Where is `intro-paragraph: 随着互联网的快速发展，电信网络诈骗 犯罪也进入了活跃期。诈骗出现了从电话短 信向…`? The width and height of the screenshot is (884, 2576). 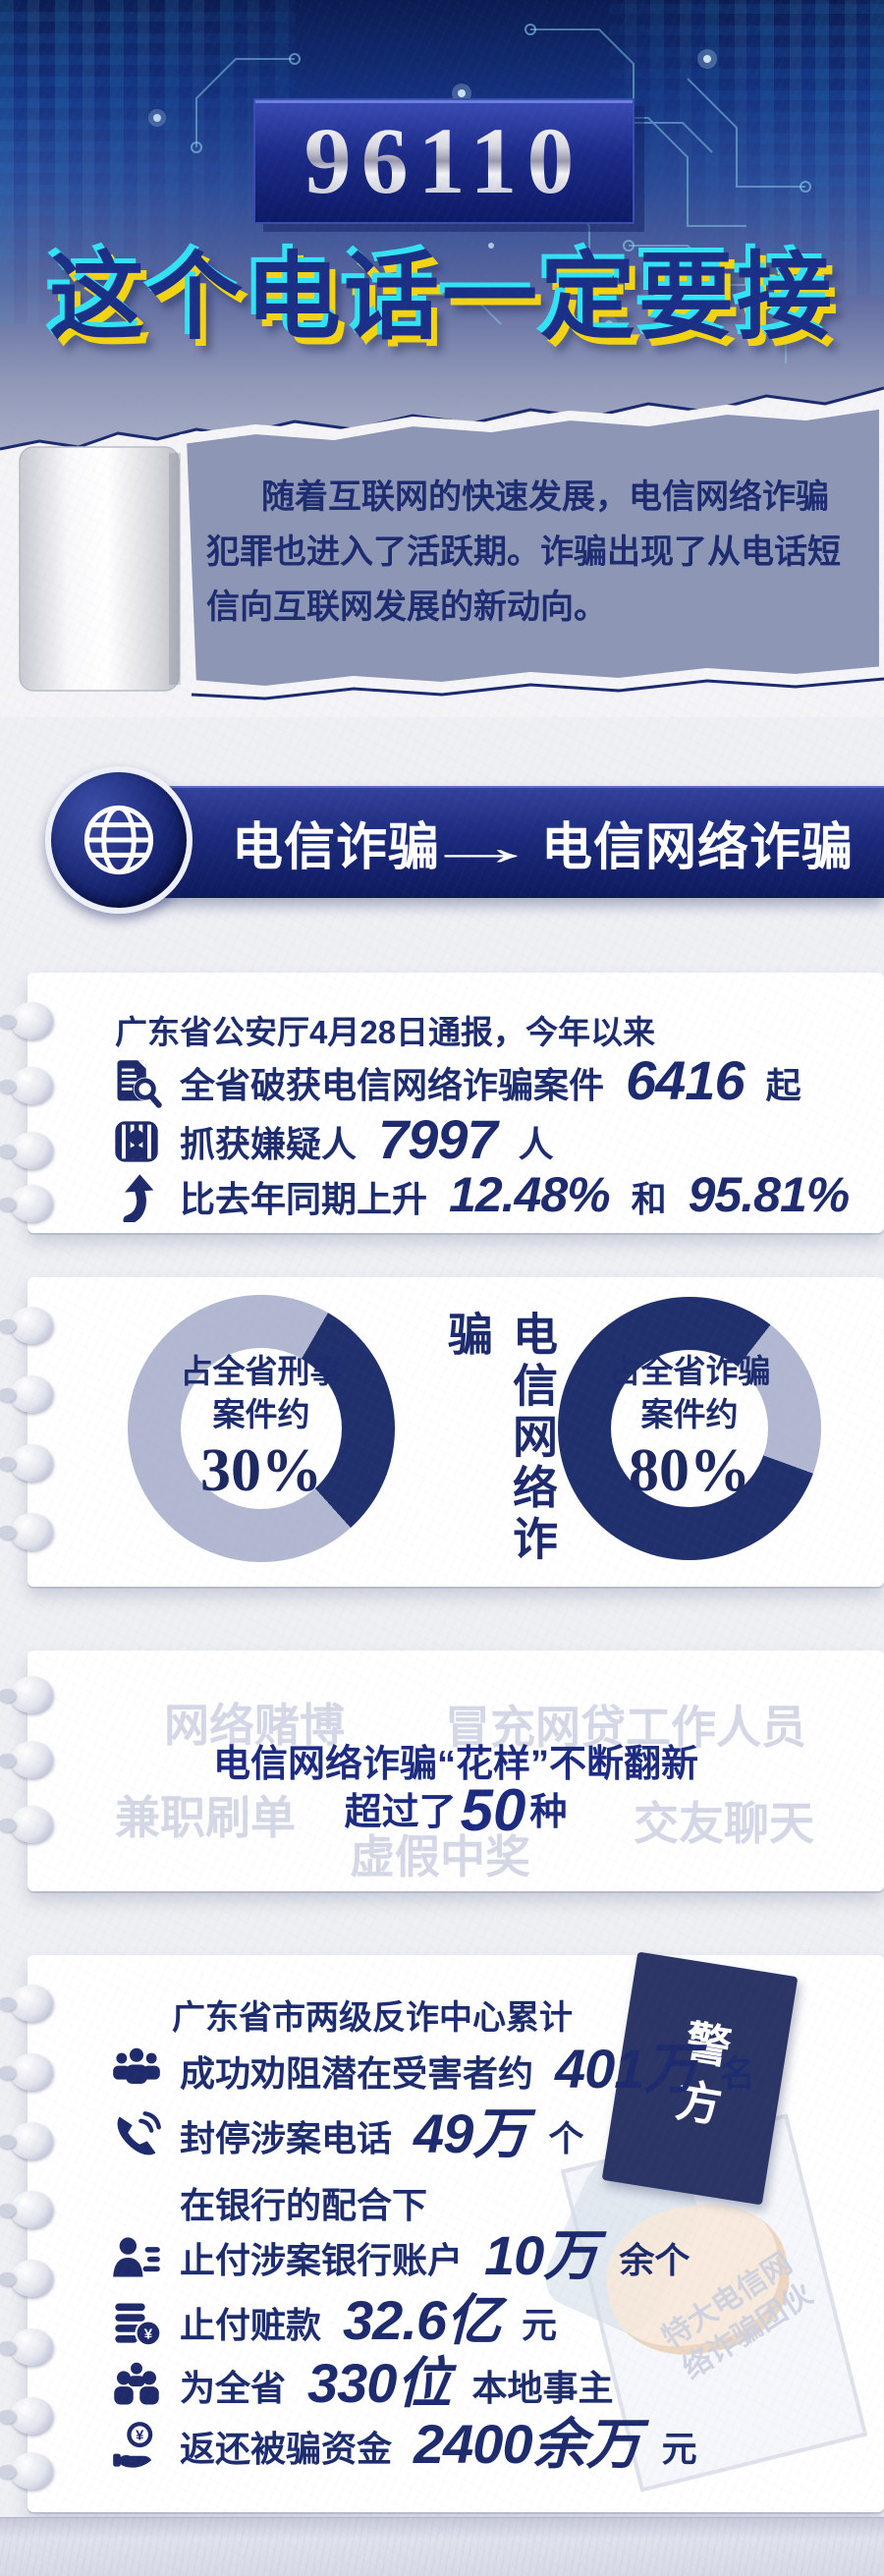 intro-paragraph: 随着互联网的快速发展，电信网络诈骗 犯罪也进入了活跃期。诈骗出现了从电话短 信向… is located at coordinates (528, 552).